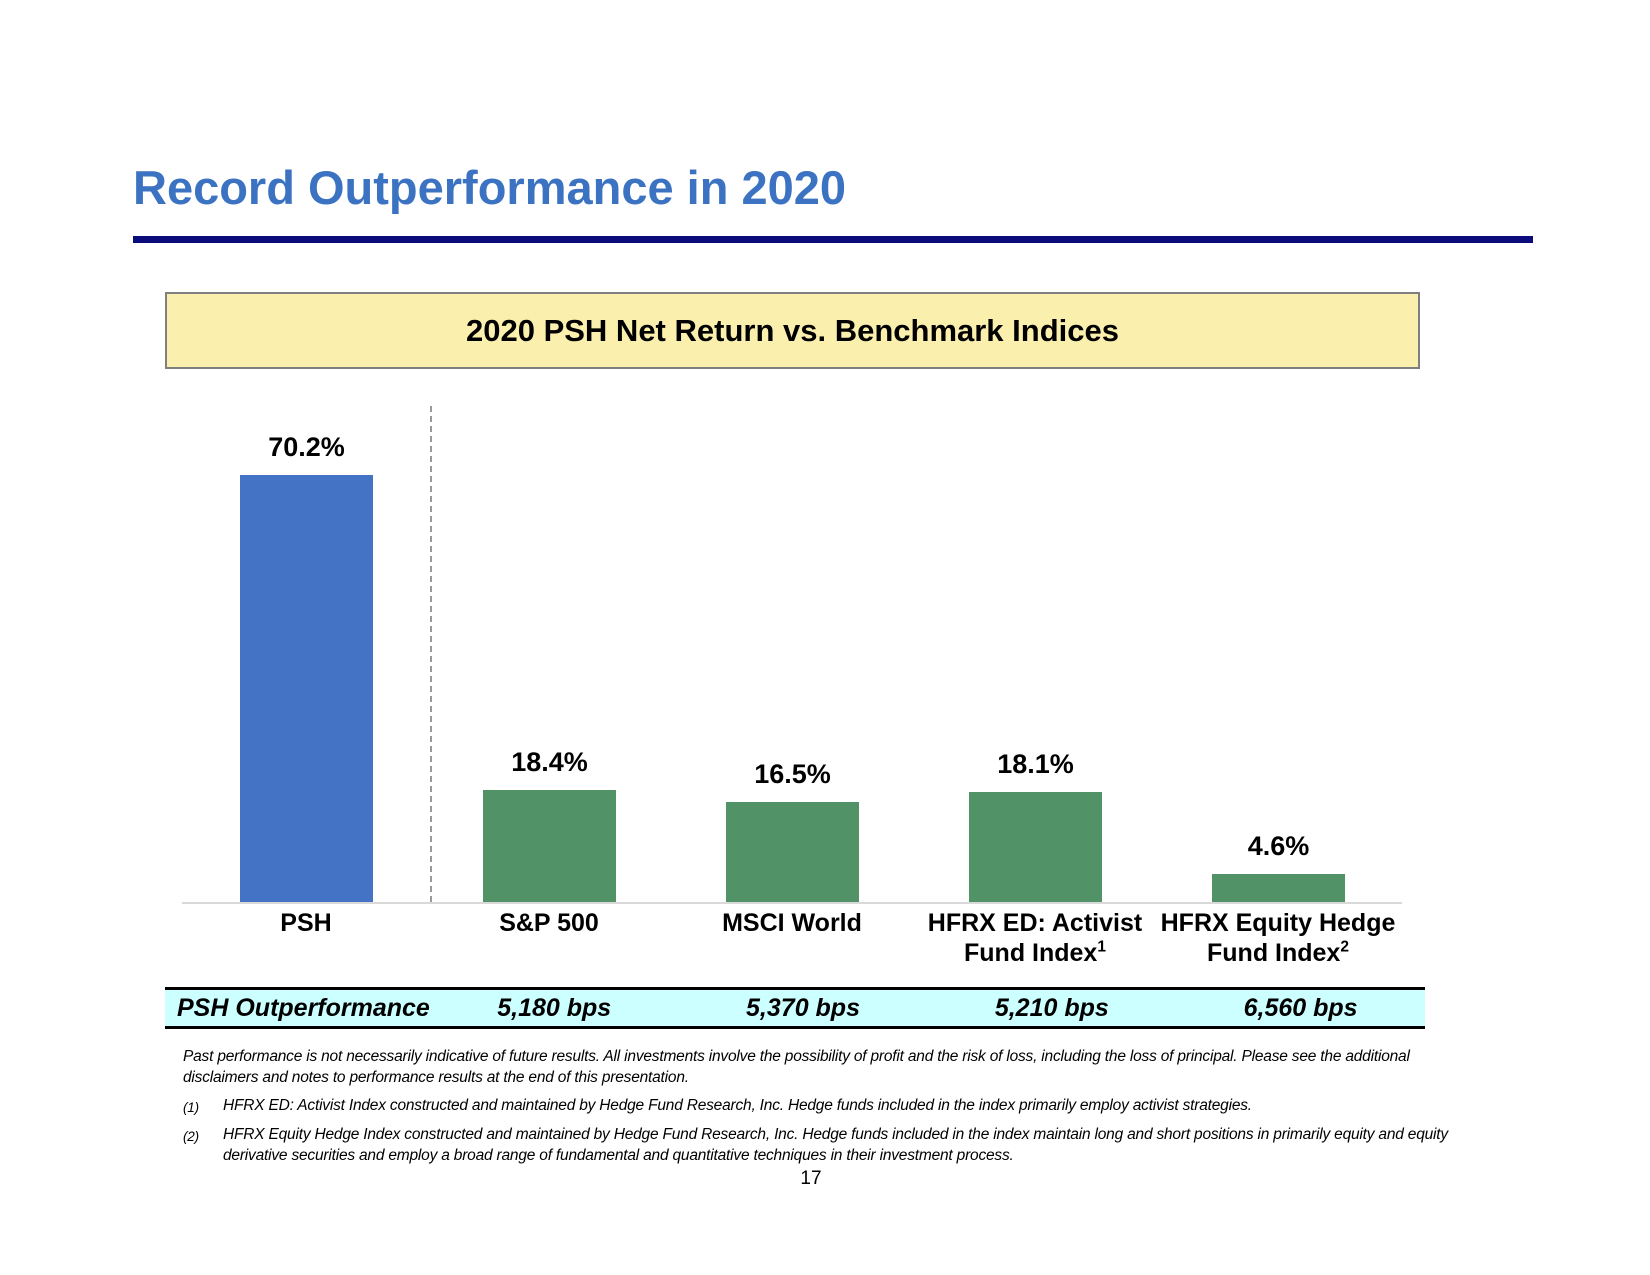  I want to click on bar-column-hfrx-equity-hedge: 4.6%, so click(1278, 651).